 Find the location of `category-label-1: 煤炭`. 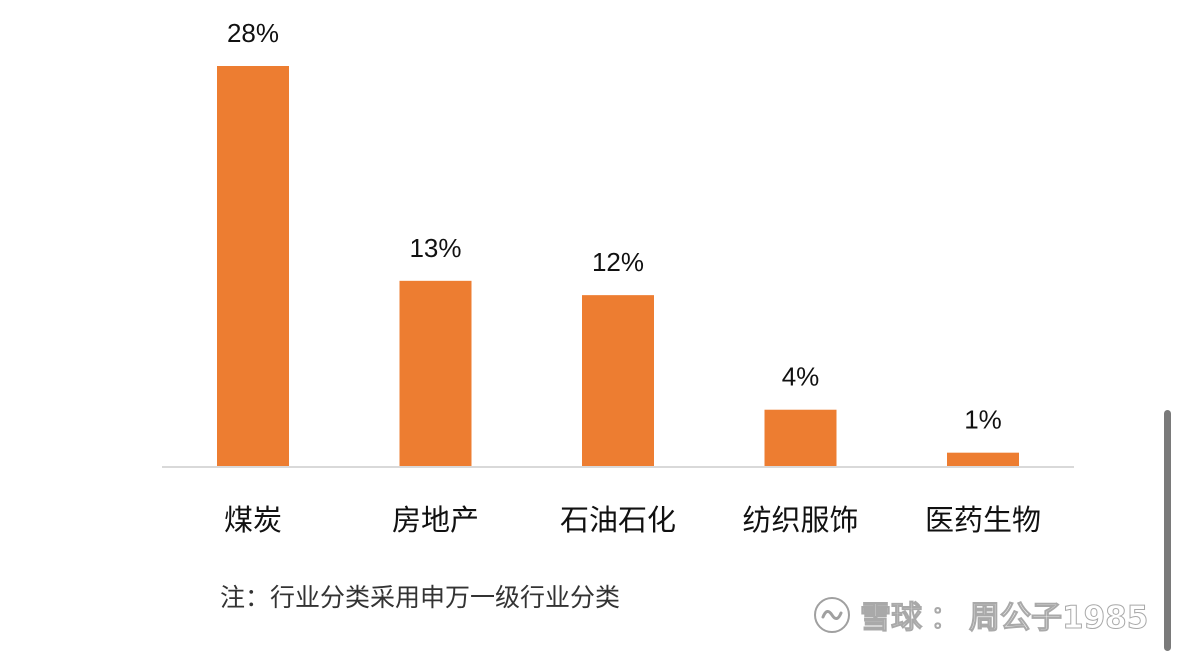

category-label-1: 煤炭 is located at coordinates (253, 520).